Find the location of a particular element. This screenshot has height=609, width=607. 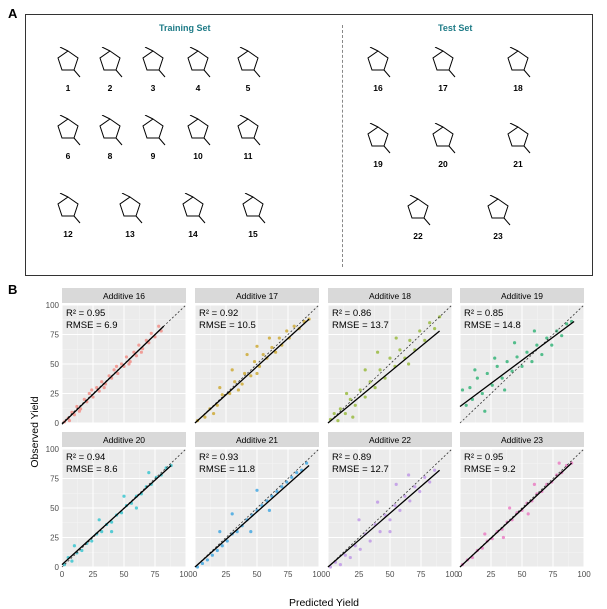

r2-annotation: R² = 0.94 is located at coordinates (85, 457).